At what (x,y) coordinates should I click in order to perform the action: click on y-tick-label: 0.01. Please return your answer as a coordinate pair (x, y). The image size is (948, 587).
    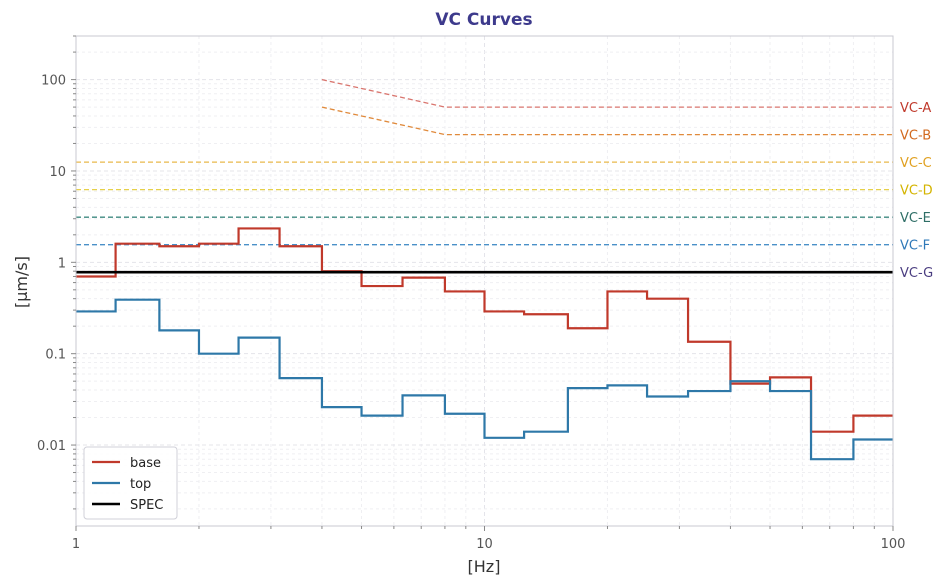
    Looking at the image, I should click on (51, 446).